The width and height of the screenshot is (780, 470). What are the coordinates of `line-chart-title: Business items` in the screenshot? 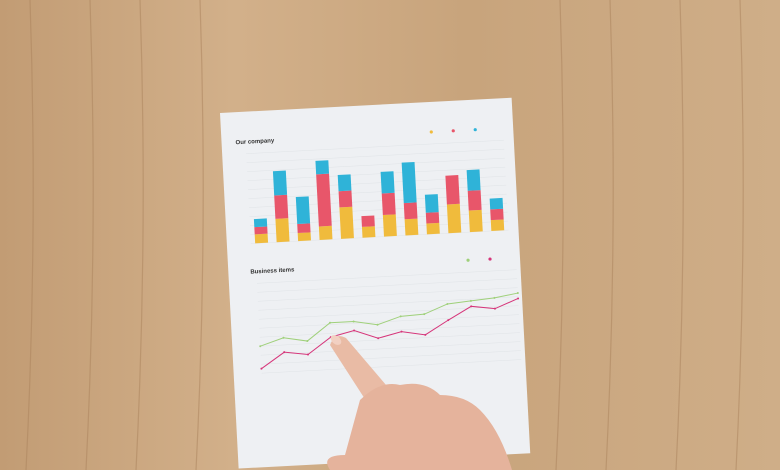 It's located at (272, 271).